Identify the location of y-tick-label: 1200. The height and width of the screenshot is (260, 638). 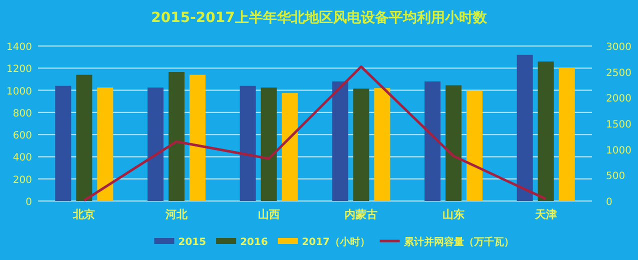
(19, 70).